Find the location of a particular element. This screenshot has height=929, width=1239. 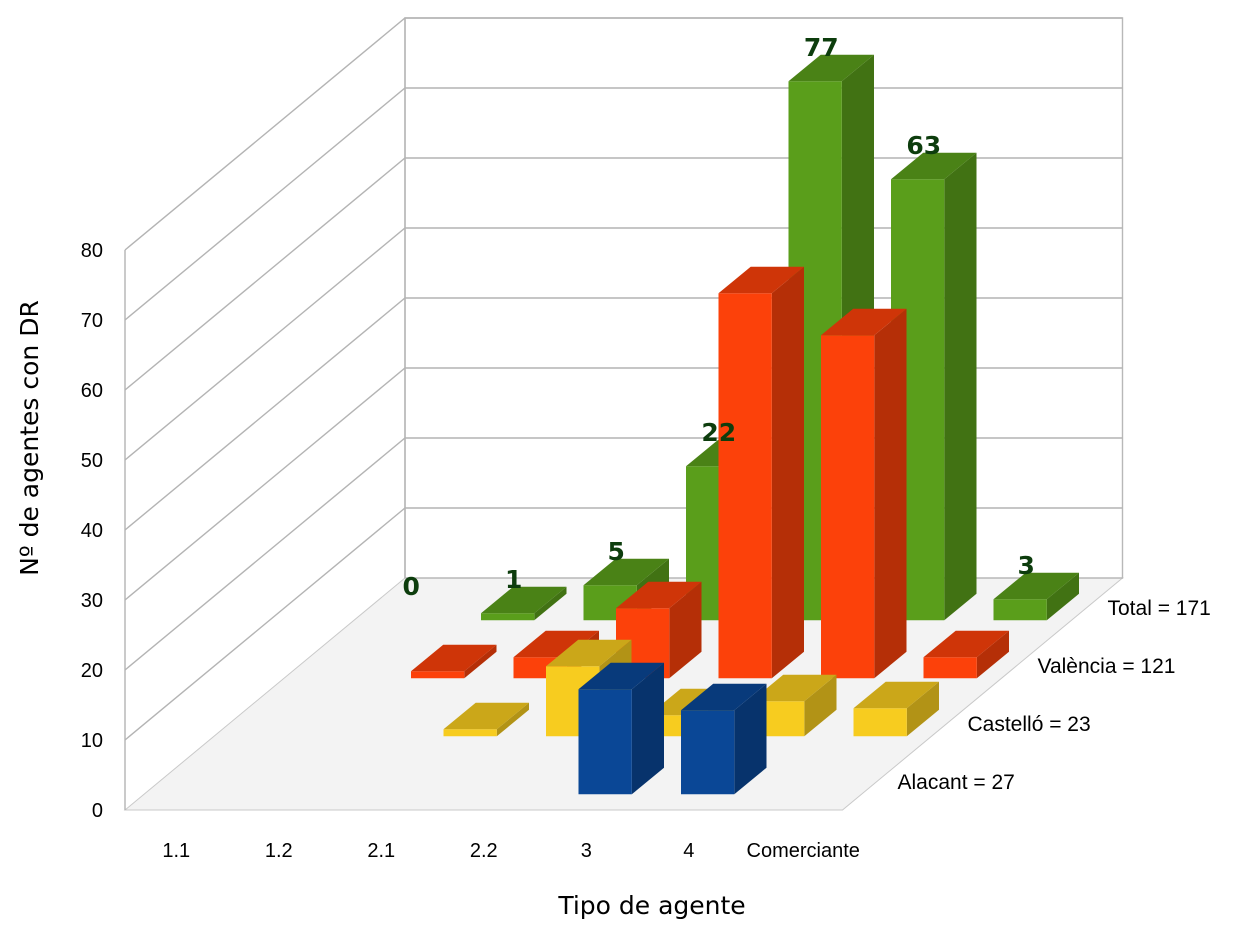

y-tick-label: 10 is located at coordinates (92, 741).